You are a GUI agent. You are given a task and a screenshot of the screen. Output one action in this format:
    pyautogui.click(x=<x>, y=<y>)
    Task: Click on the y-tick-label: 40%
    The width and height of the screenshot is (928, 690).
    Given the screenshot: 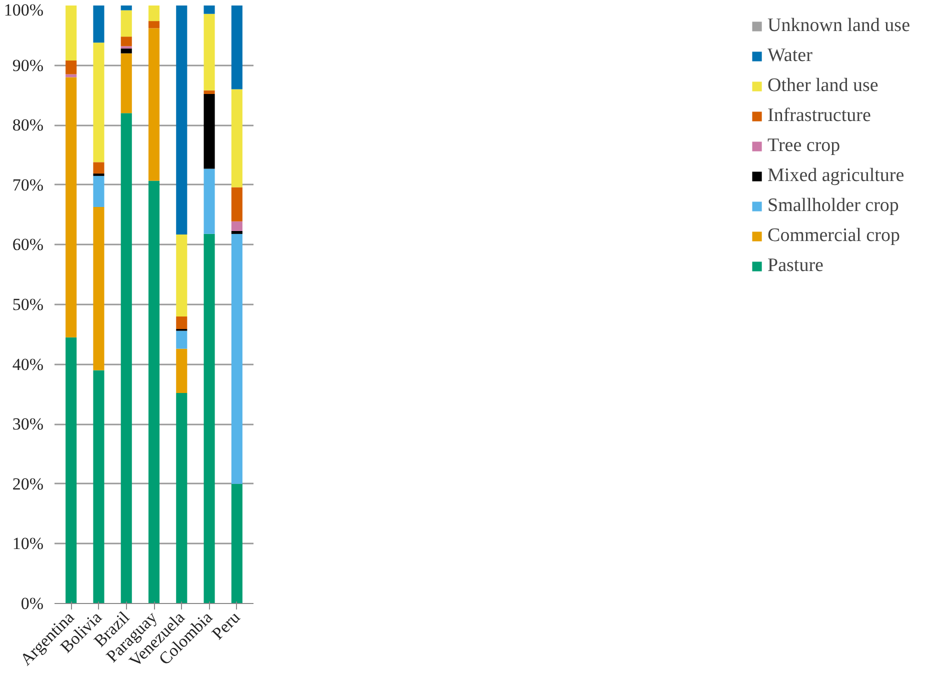 What is the action you would take?
    pyautogui.click(x=28, y=364)
    